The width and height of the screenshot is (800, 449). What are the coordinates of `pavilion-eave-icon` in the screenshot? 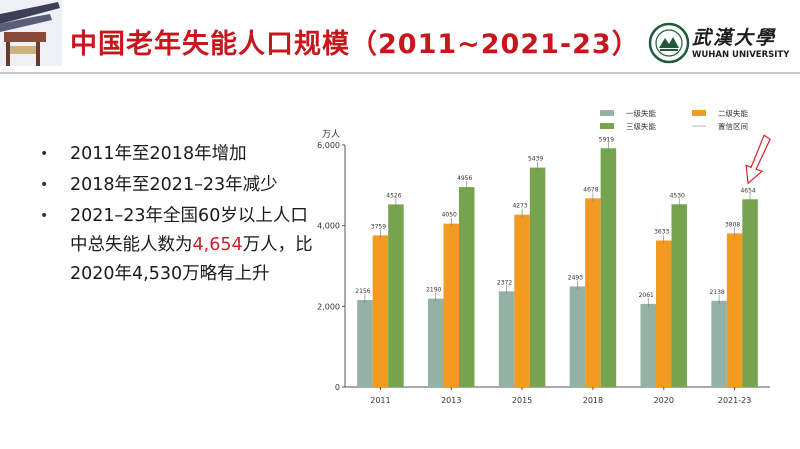 It's located at (31, 33).